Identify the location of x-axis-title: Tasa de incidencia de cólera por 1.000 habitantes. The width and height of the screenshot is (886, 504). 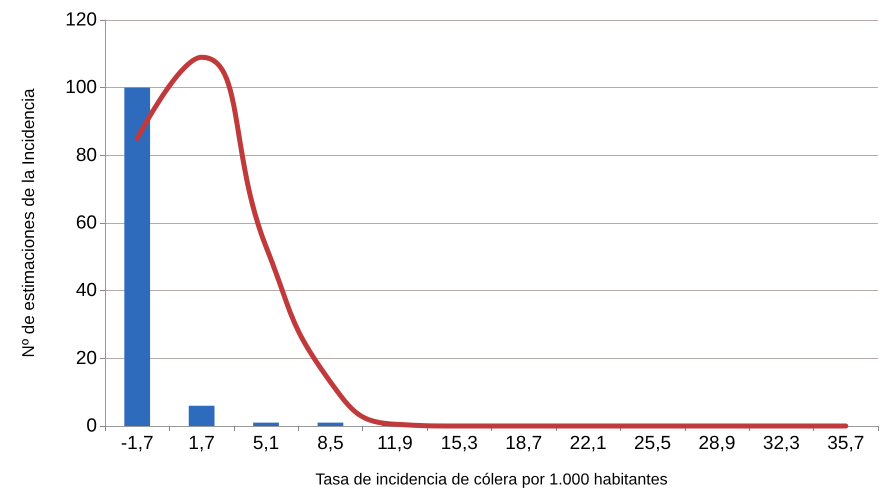
(491, 480).